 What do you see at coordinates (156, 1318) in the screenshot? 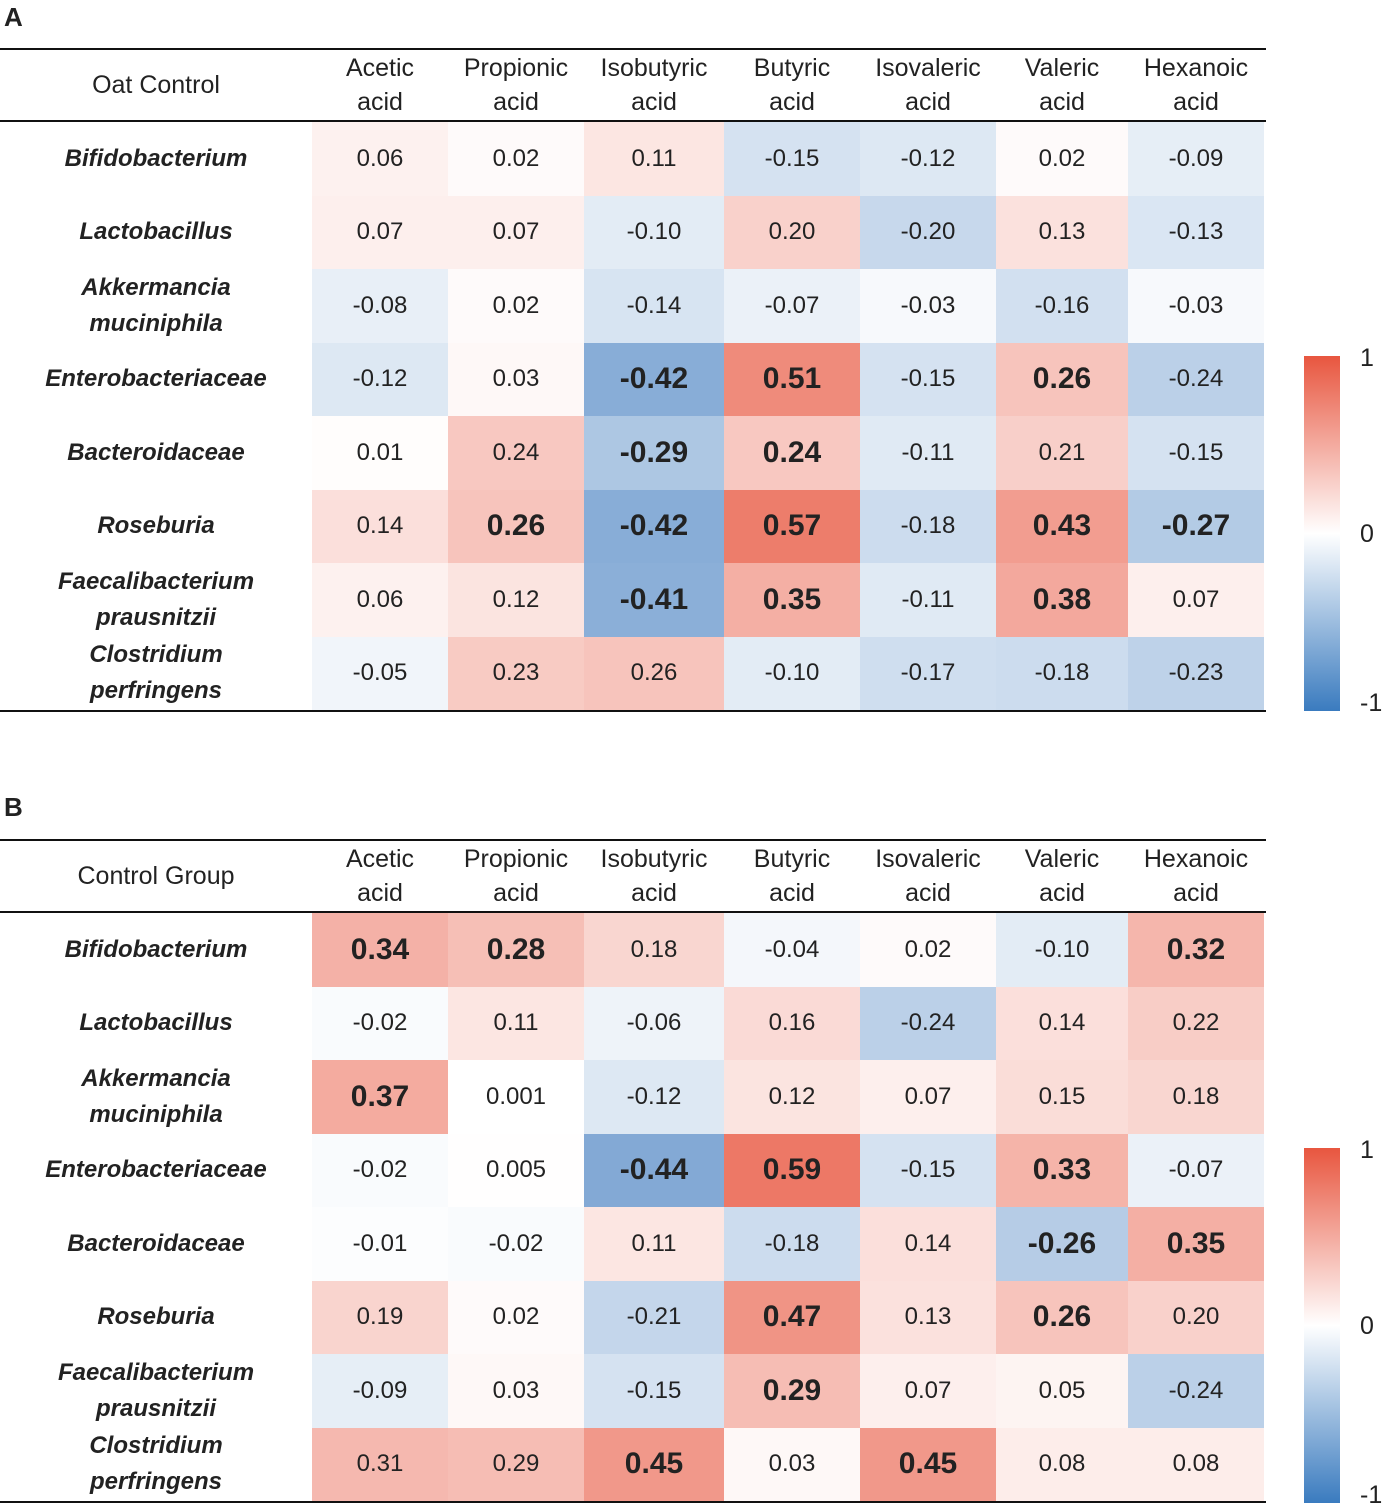
I see `row-label: Roseburia` at bounding box center [156, 1318].